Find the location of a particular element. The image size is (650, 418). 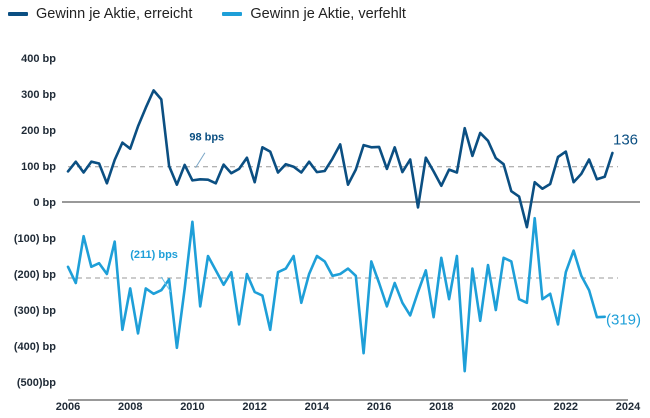

x-tick-label: 2006 is located at coordinates (68, 407).